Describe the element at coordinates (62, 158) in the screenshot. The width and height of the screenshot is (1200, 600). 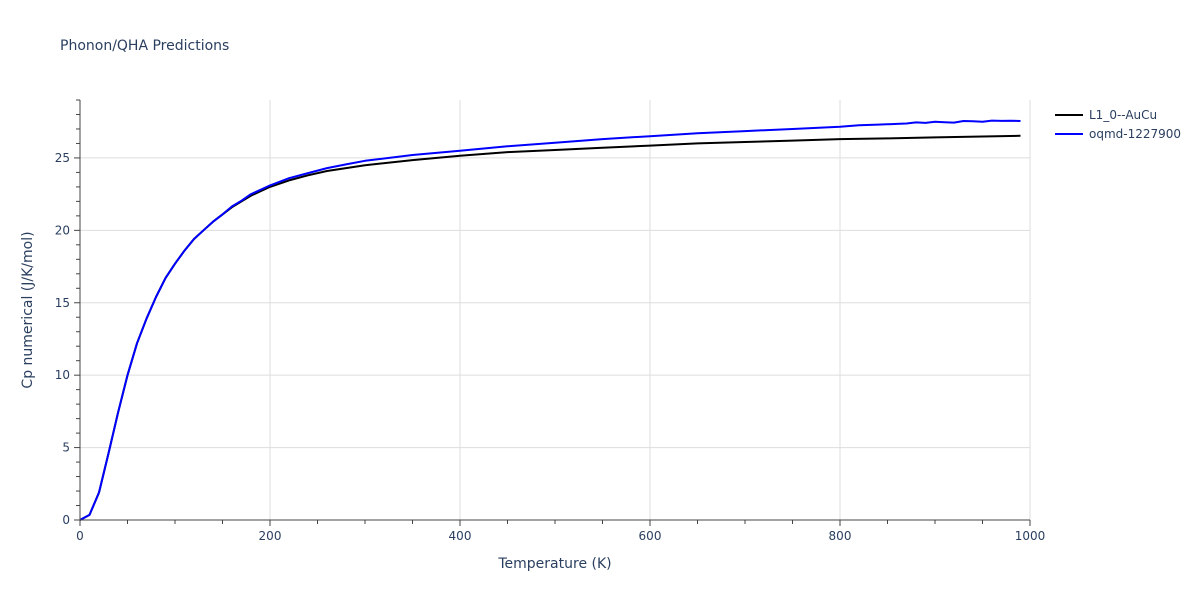
I see `y-tick-label: 25` at that location.